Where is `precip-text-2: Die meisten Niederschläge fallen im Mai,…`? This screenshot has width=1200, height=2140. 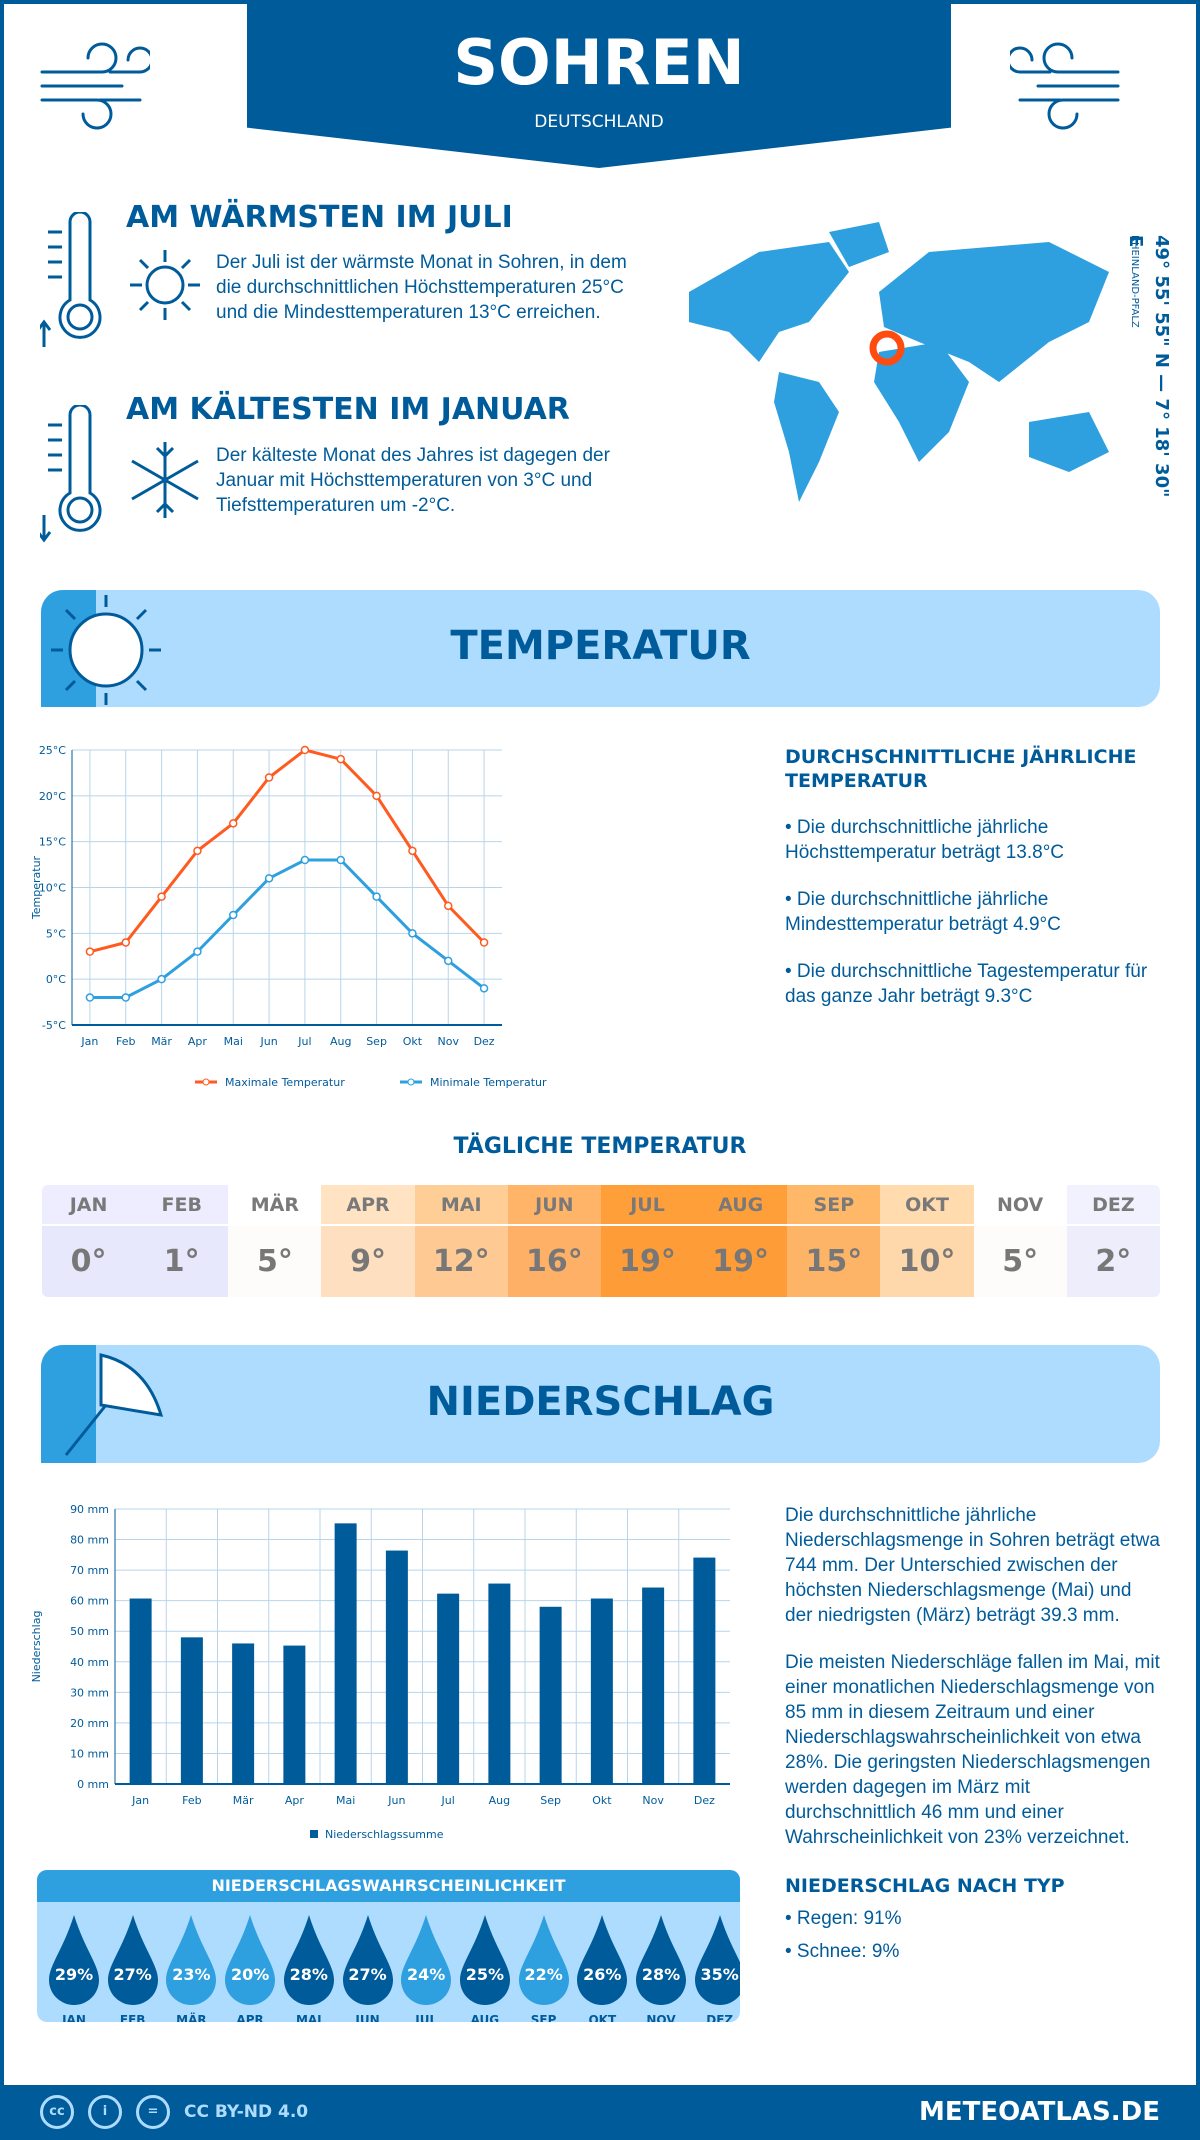
precip-text-2: Die meisten Niederschläge fallen im Mai,… is located at coordinates (972, 1750).